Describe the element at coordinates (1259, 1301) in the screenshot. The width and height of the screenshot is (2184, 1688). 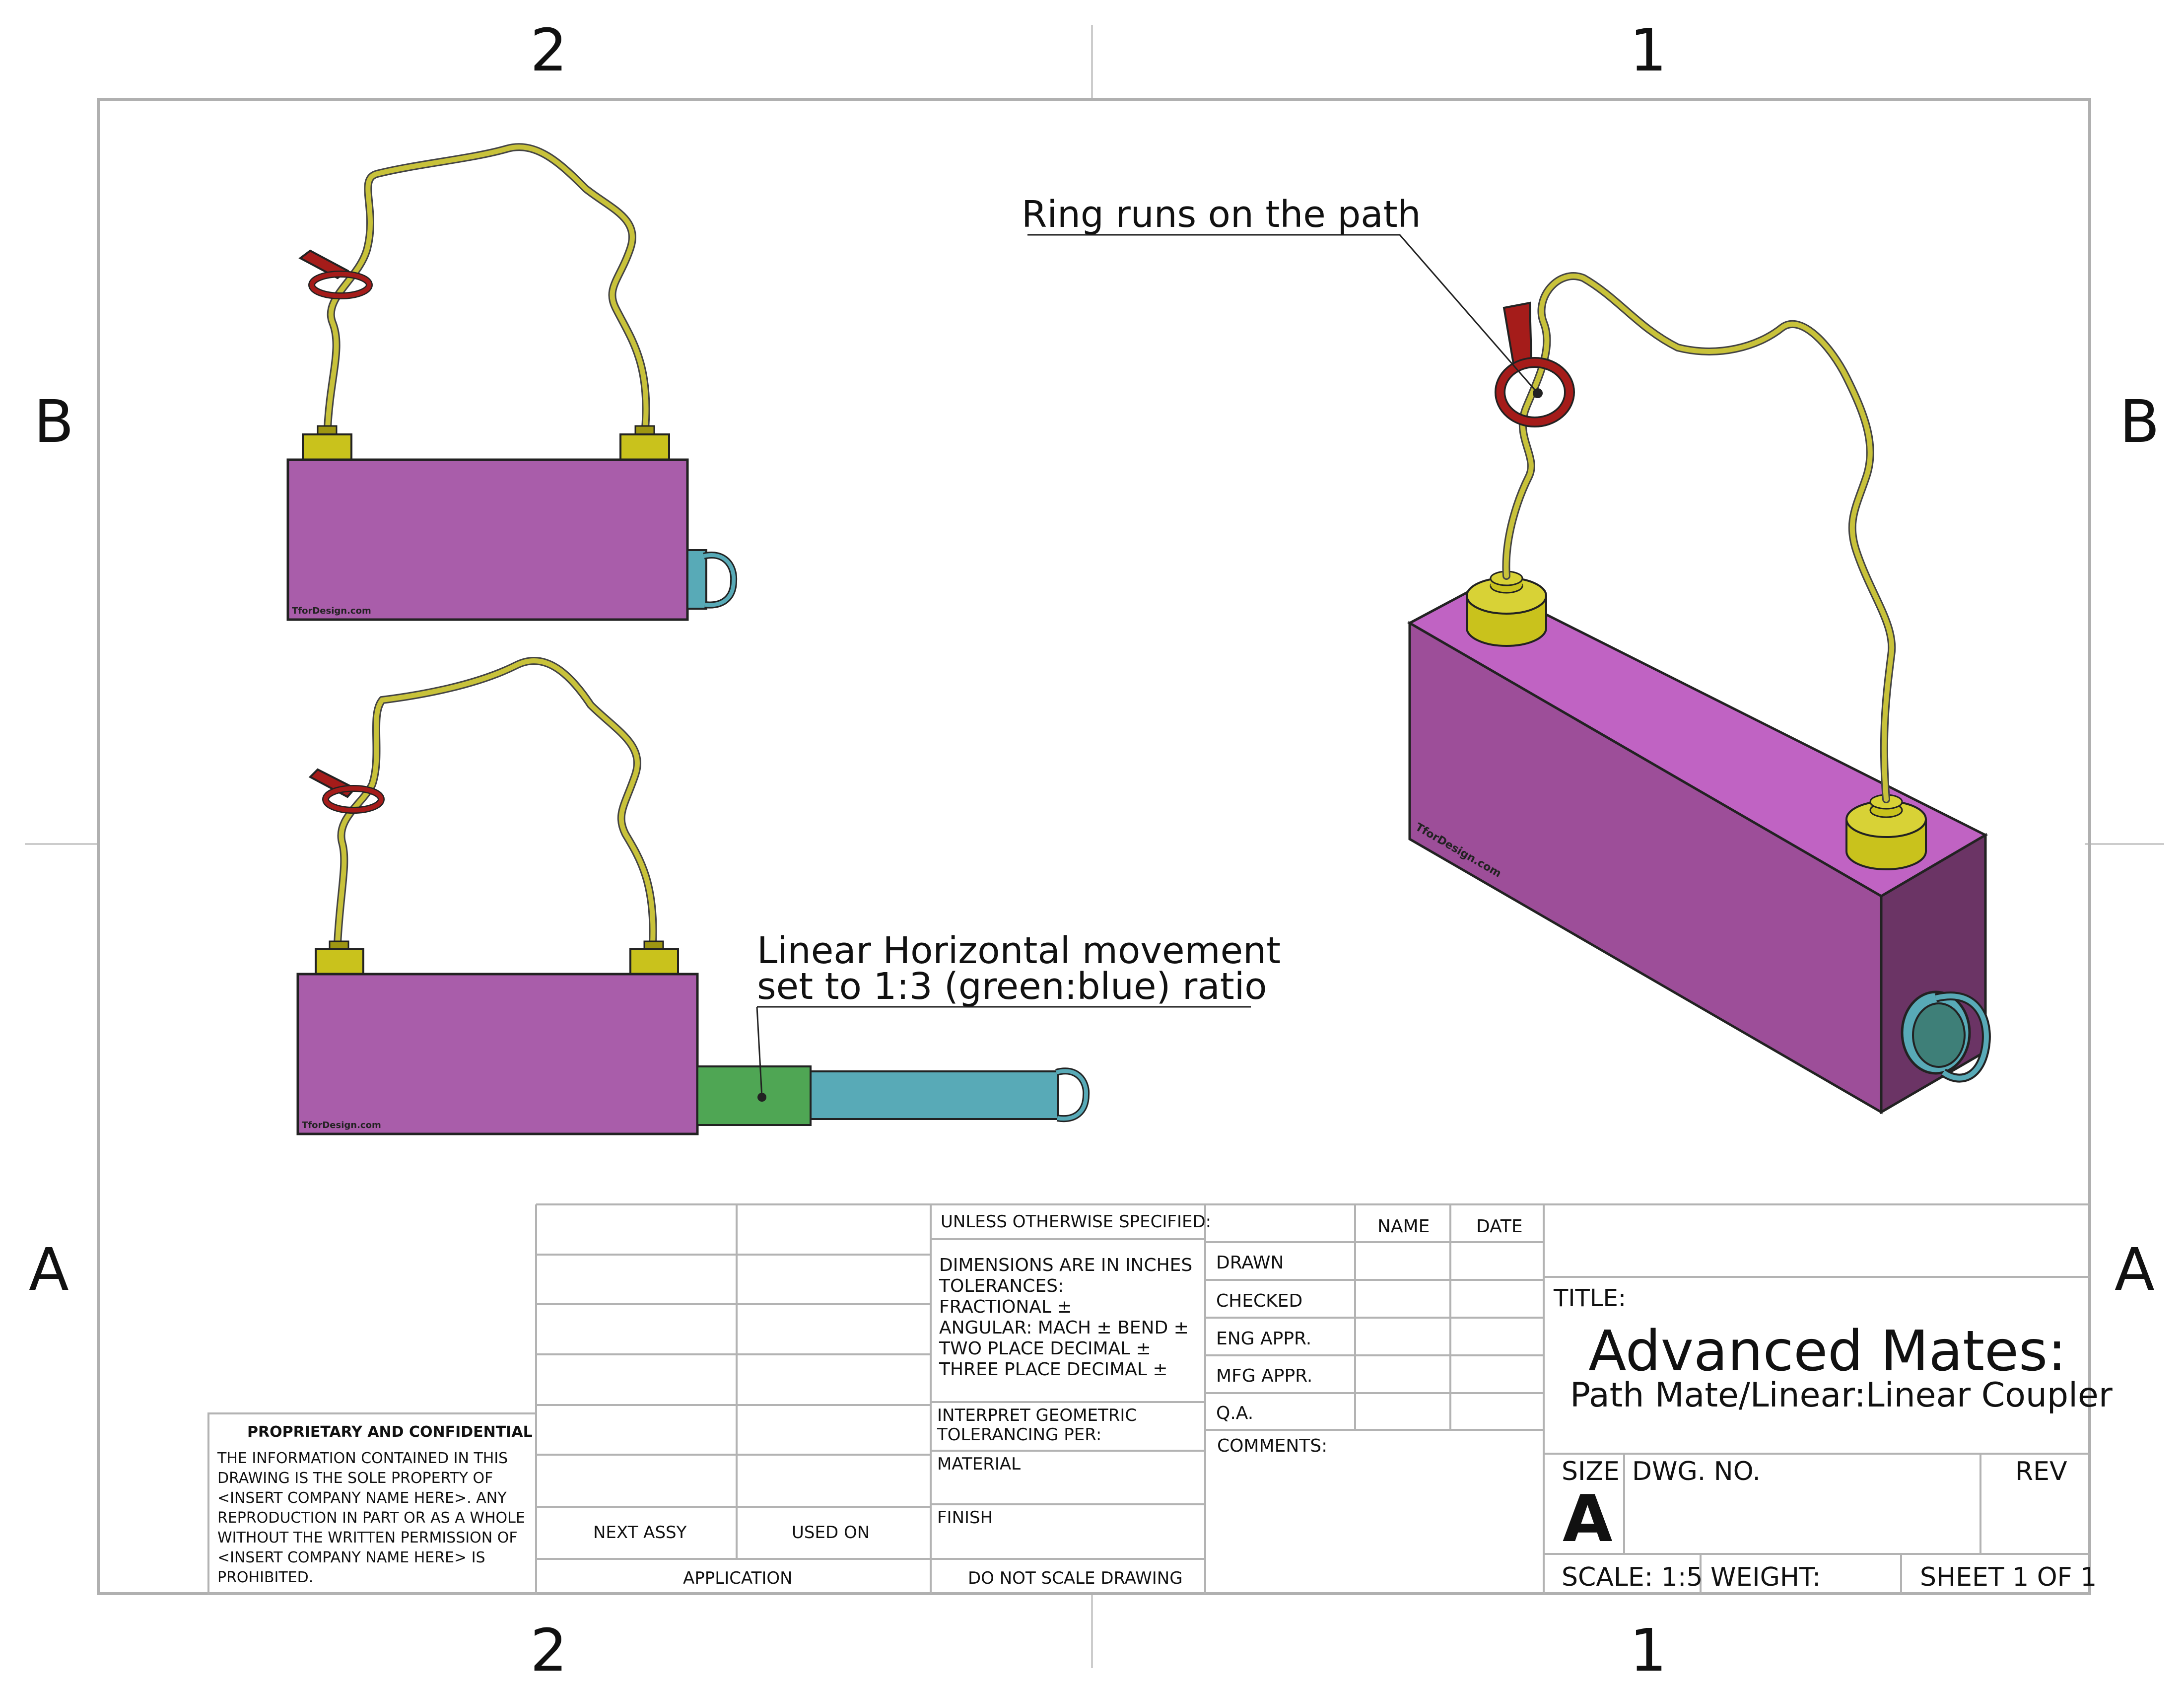
I see `role-checked: CHECKED` at that location.